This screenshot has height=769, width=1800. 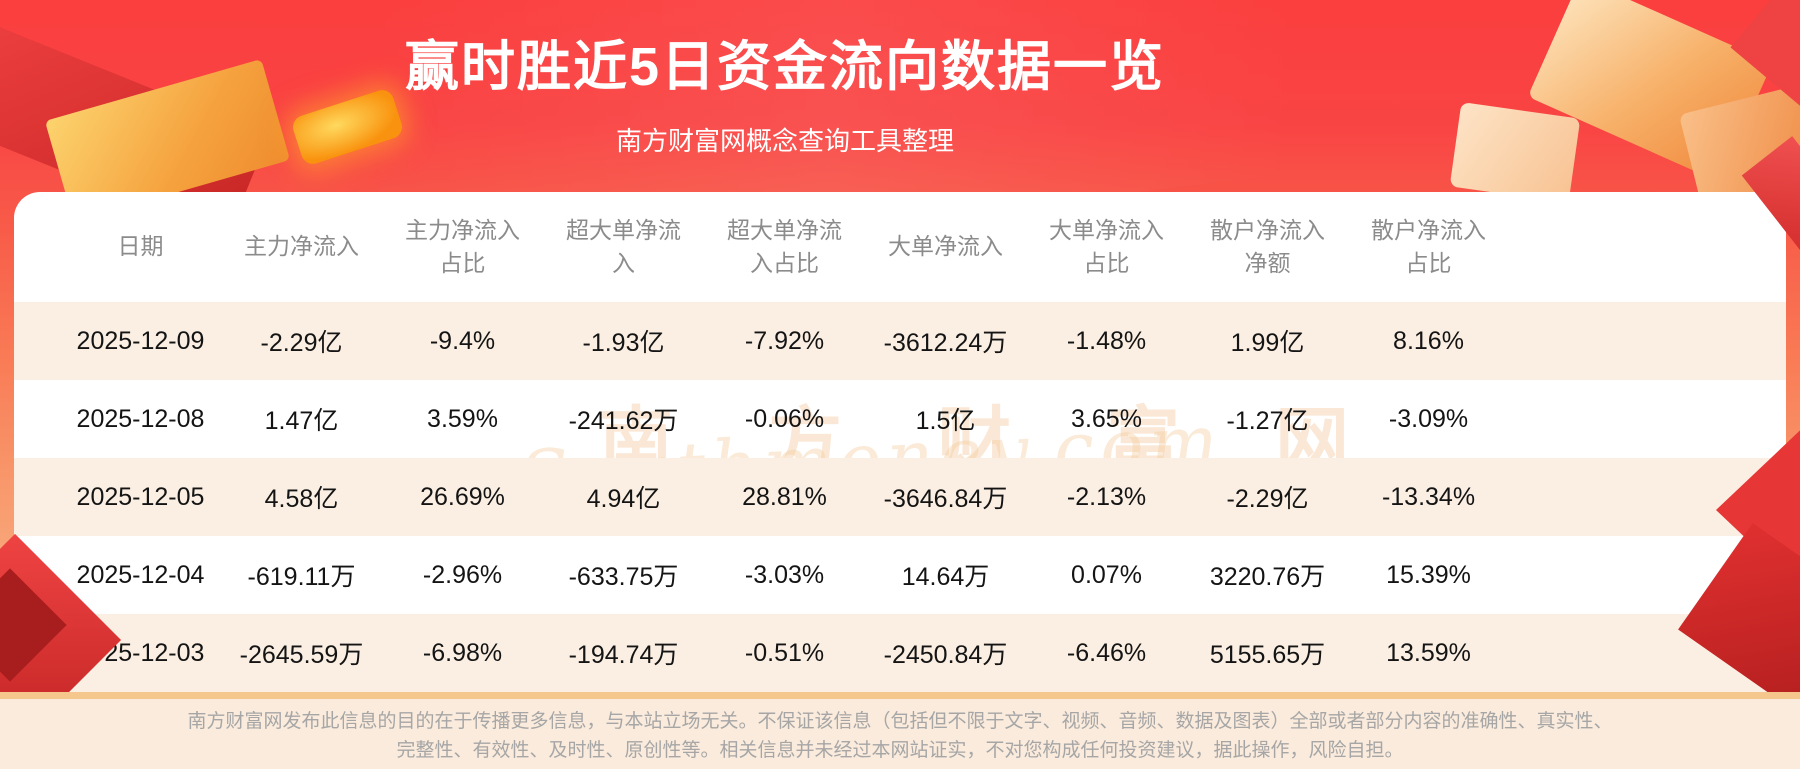 I want to click on table-cell: 5155.65万, so click(x=1267, y=655).